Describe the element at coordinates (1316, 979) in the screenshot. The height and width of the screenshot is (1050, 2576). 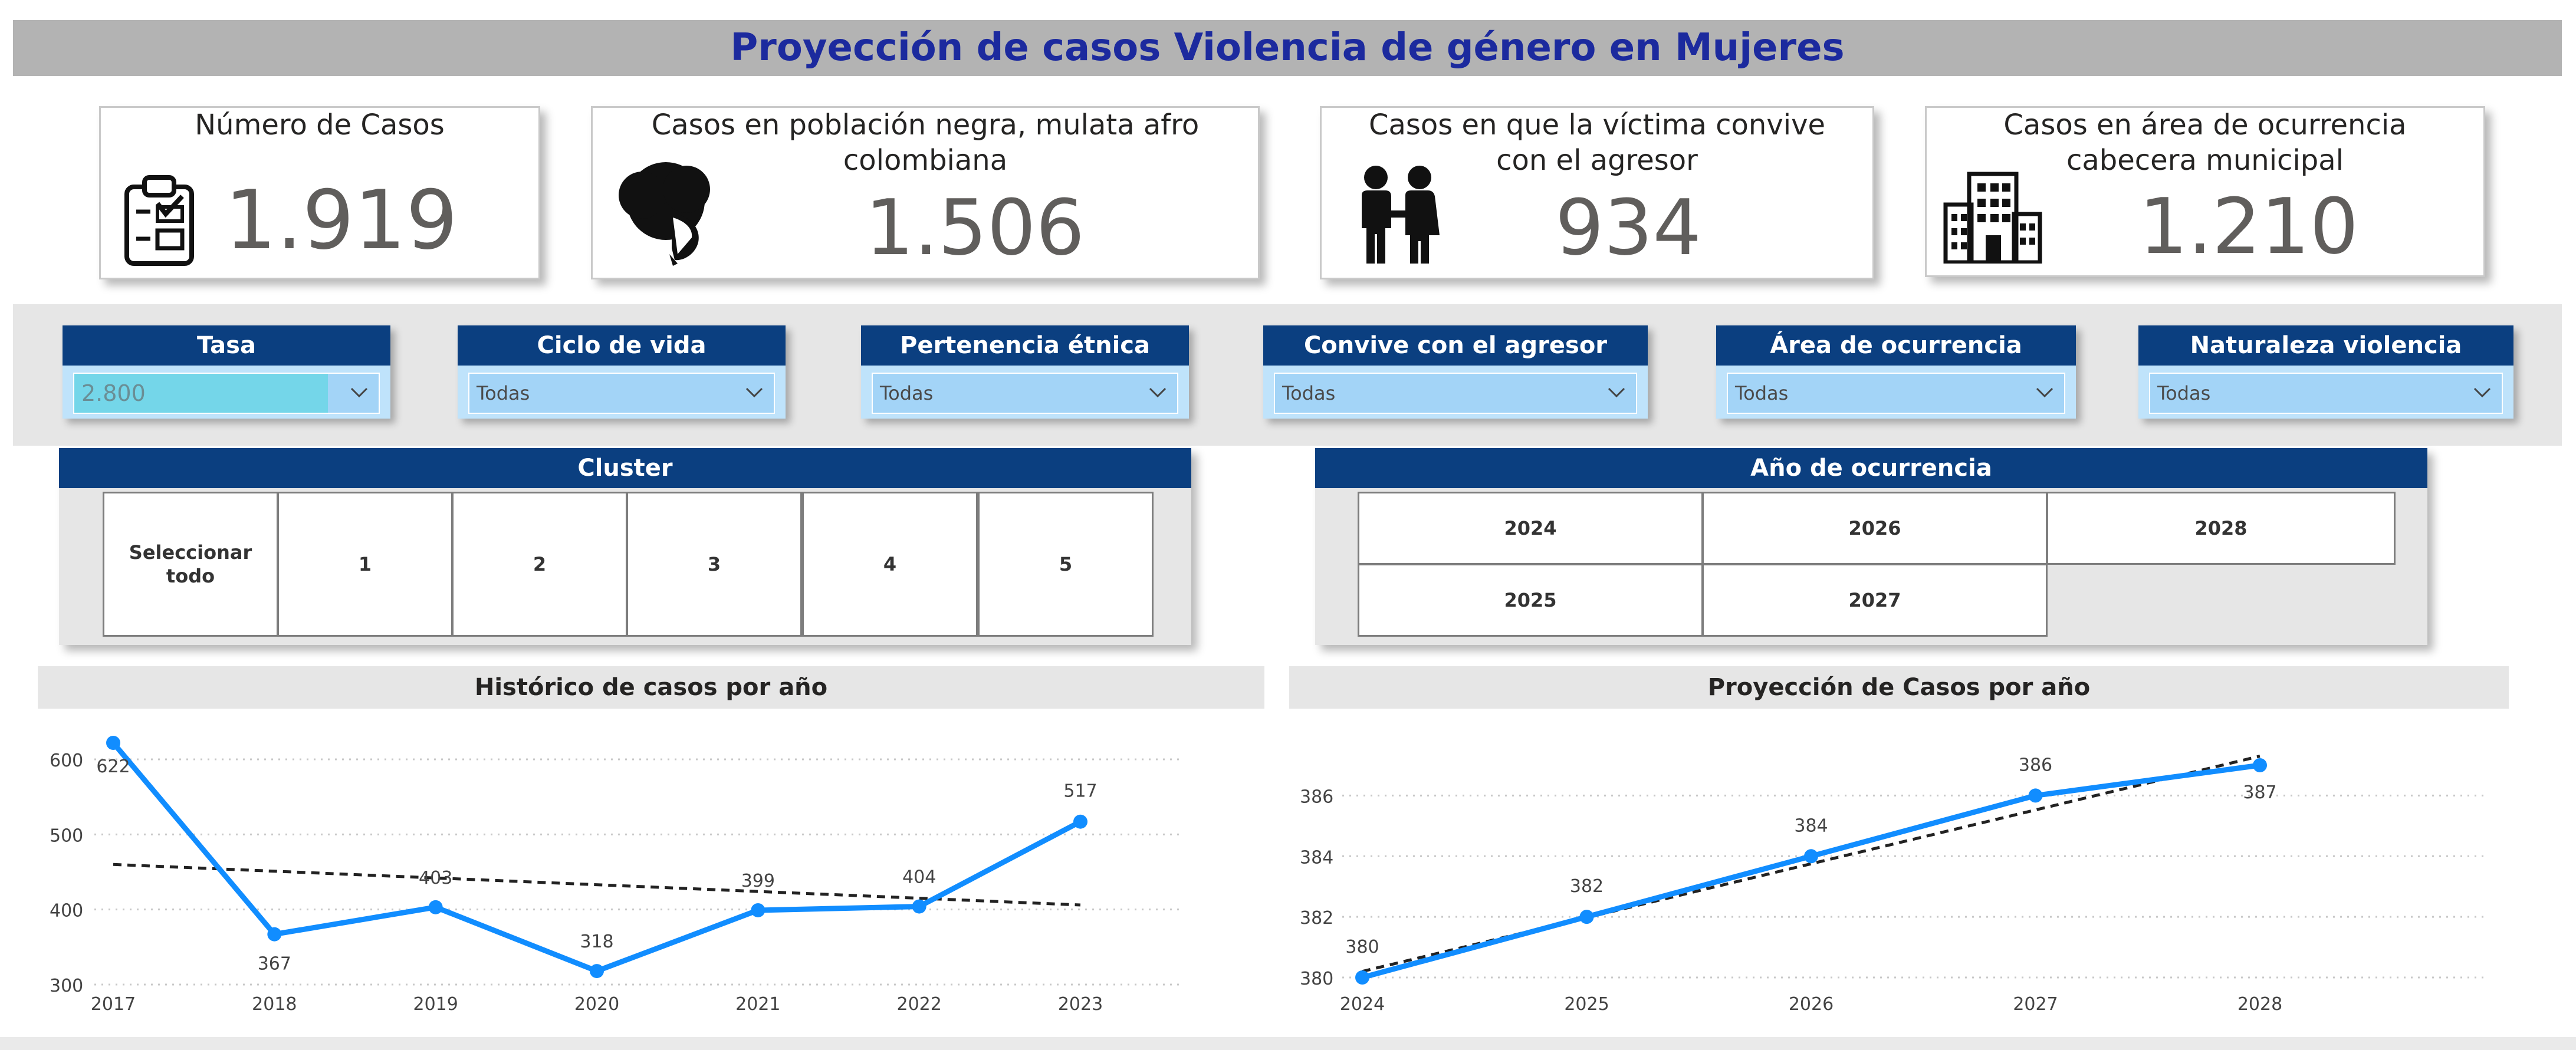
I see `y-tick-label: 380` at that location.